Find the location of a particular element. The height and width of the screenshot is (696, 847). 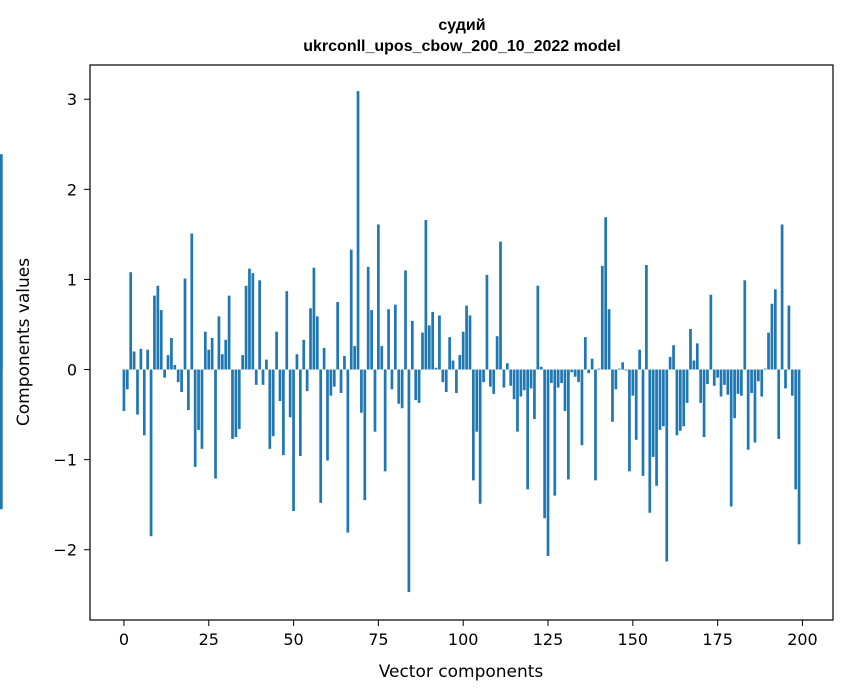

chart-subtitle: ukrconll_upos_cbow_200_10_2022 model is located at coordinates (461, 46).